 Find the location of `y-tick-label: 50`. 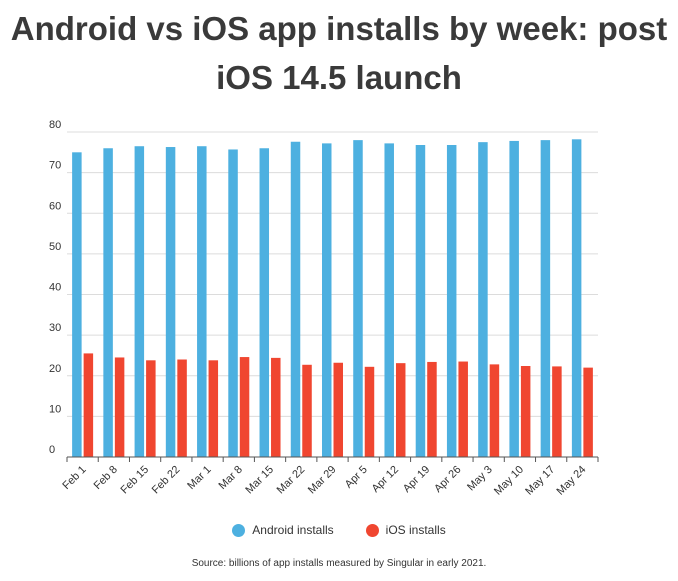

y-tick-label: 50 is located at coordinates (55, 247).